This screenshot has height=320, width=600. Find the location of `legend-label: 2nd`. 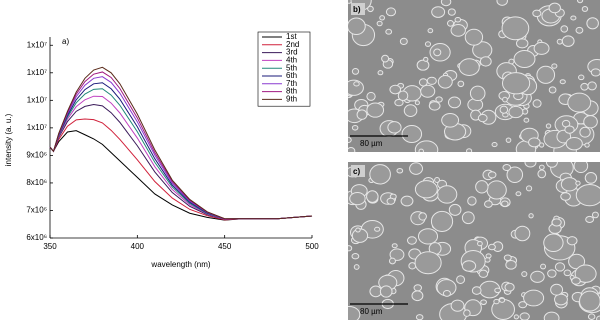

legend-label: 2nd is located at coordinates (292, 44).